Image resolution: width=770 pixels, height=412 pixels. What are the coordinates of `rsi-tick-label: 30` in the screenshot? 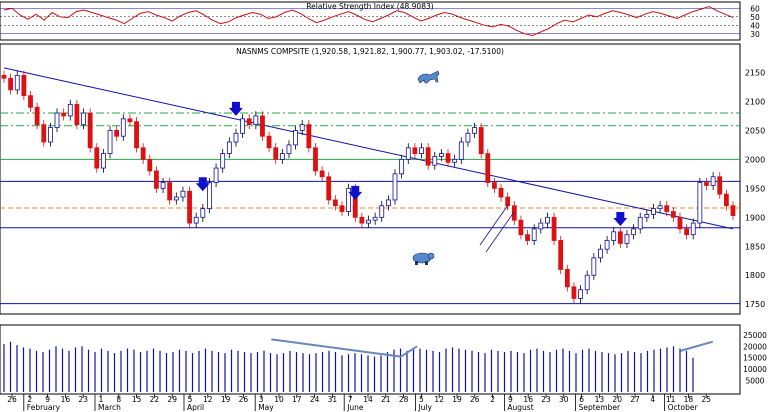 It's located at (755, 34).